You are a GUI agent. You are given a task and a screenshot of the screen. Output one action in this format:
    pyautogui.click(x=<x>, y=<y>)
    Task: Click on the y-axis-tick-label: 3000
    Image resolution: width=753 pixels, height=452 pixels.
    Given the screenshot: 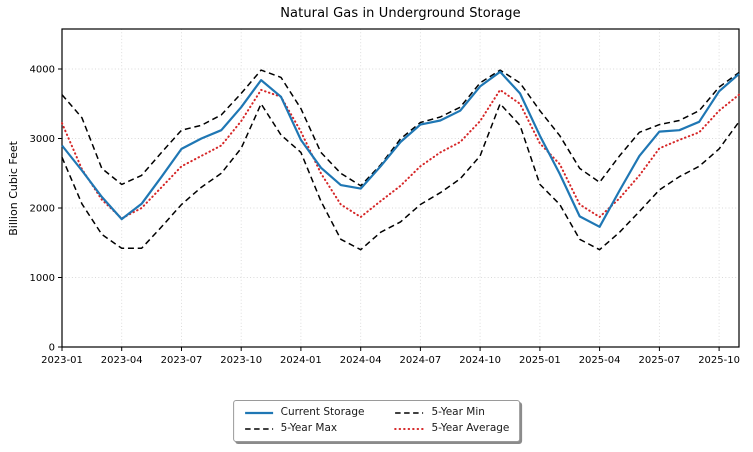 What is the action you would take?
    pyautogui.click(x=42, y=139)
    